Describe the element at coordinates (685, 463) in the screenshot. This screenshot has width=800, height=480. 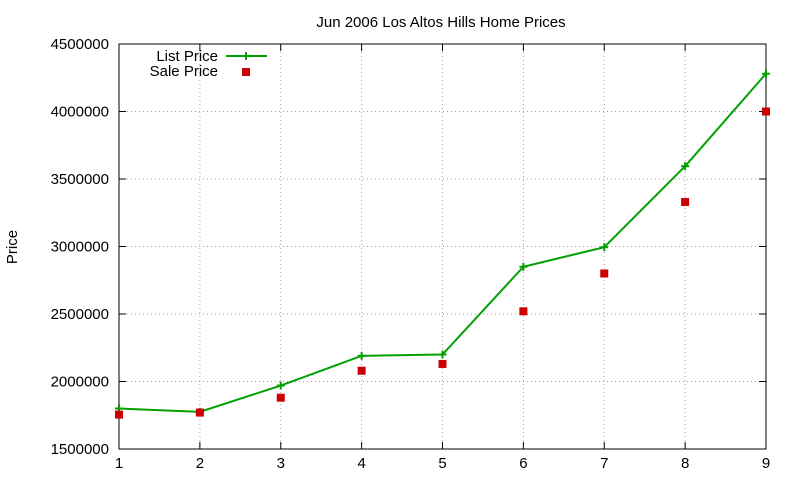
I see `x-tick-label: 8` at that location.